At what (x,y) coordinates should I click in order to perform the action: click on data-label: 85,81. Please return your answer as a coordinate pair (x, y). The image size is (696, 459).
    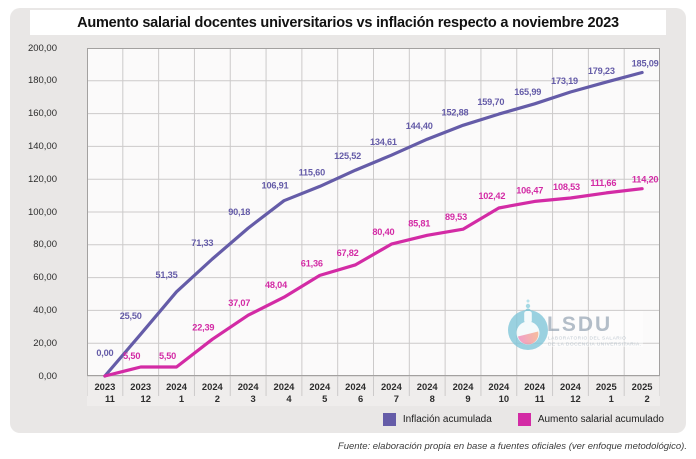
    Looking at the image, I should click on (419, 223).